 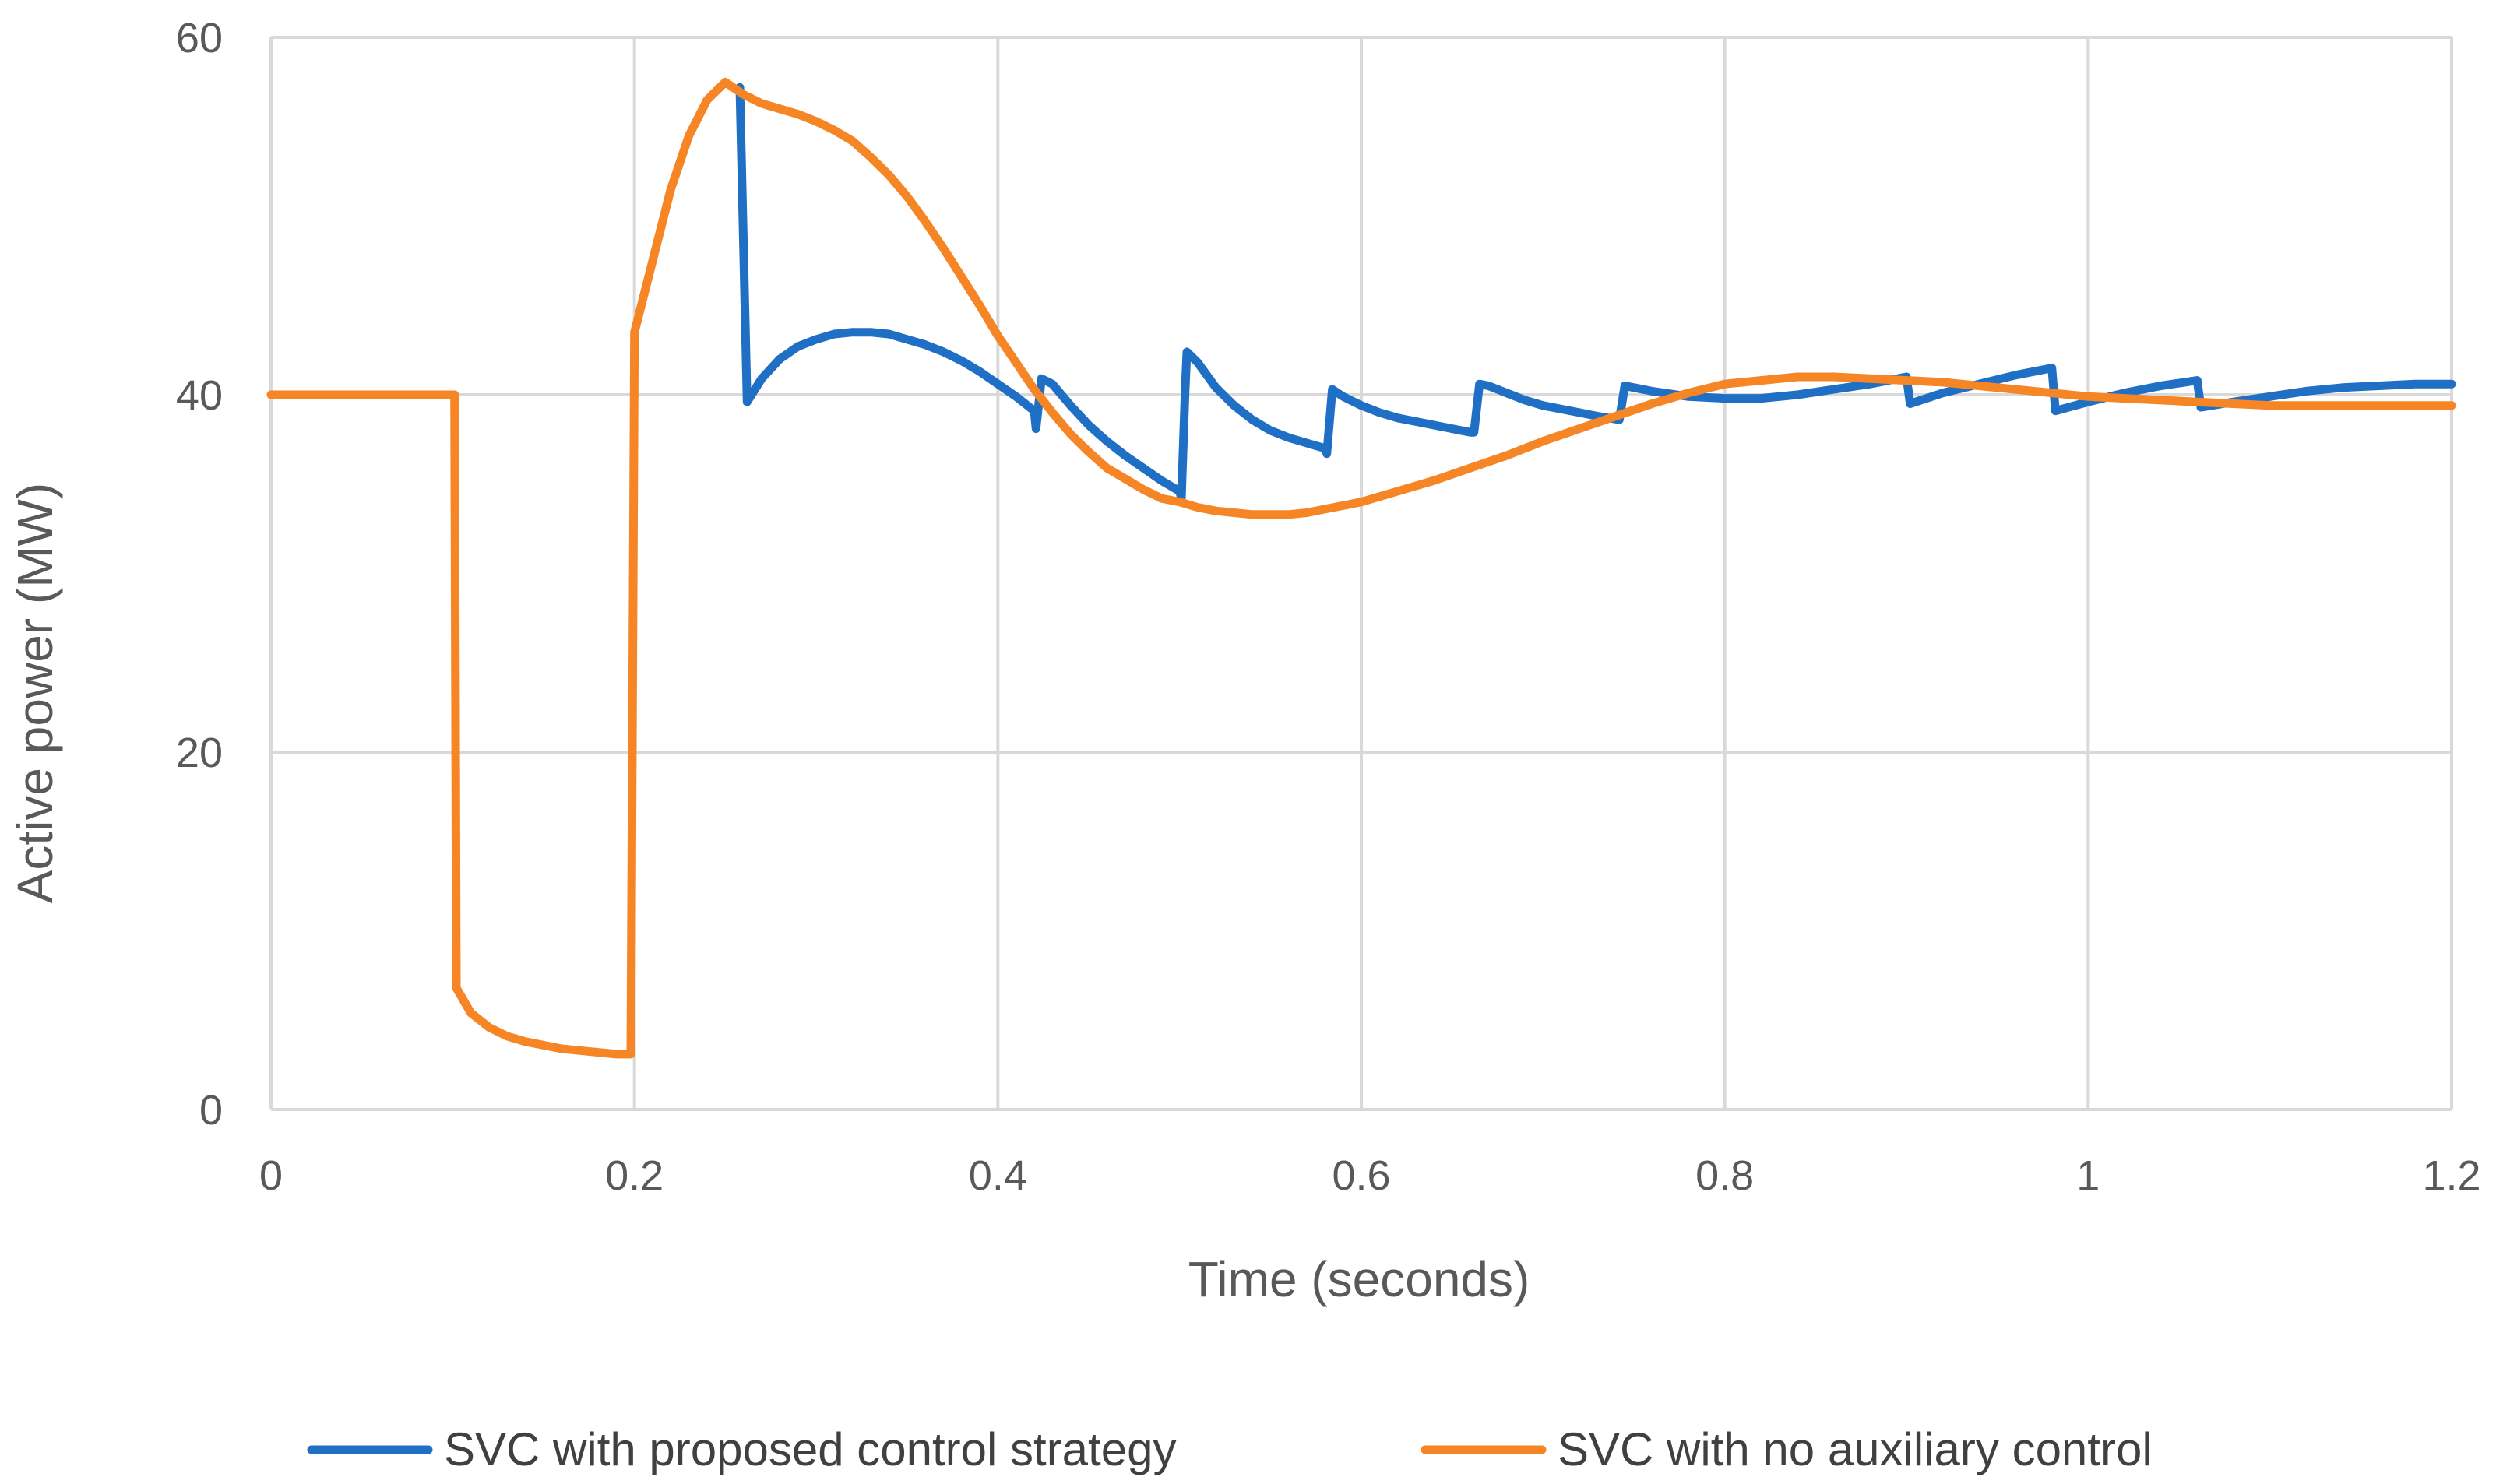 What do you see at coordinates (271, 1175) in the screenshot?
I see `x-tick-label: 0` at bounding box center [271, 1175].